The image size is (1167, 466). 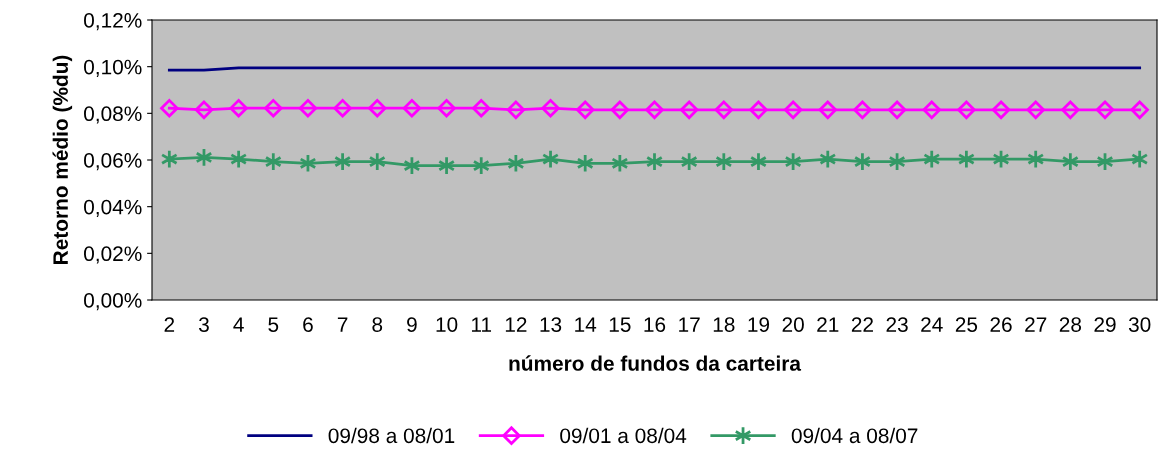 What do you see at coordinates (759, 324) in the screenshot?
I see `x-tick-label: 19` at bounding box center [759, 324].